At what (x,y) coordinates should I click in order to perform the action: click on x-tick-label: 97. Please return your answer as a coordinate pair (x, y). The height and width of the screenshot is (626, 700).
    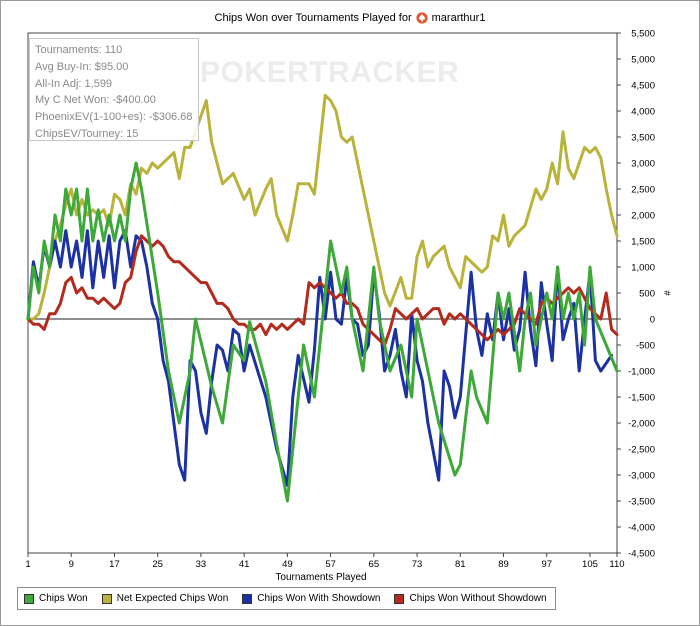
    Looking at the image, I should click on (546, 564).